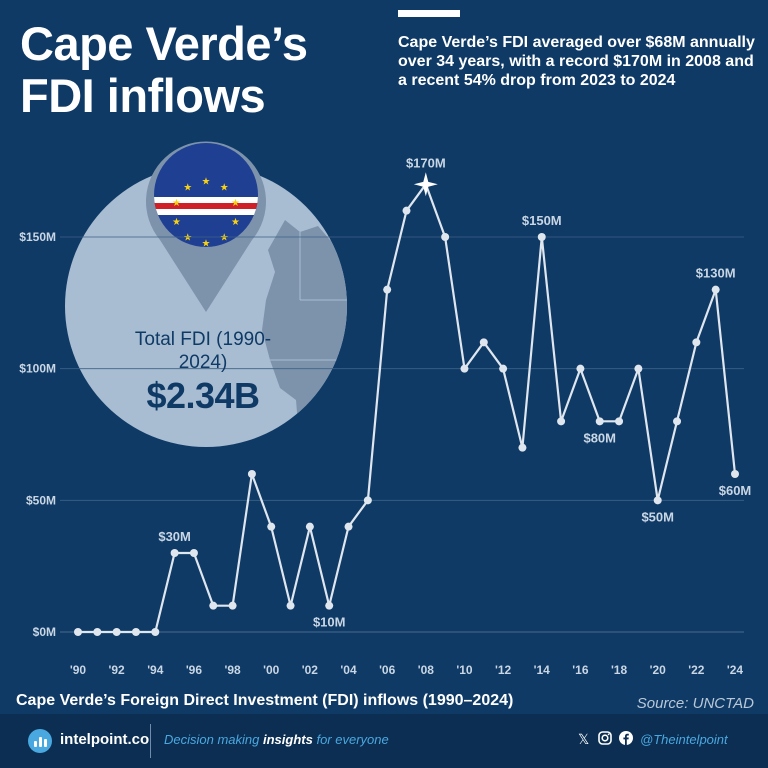  What do you see at coordinates (155, 670) in the screenshot?
I see `x-tick-label: '94` at bounding box center [155, 670].